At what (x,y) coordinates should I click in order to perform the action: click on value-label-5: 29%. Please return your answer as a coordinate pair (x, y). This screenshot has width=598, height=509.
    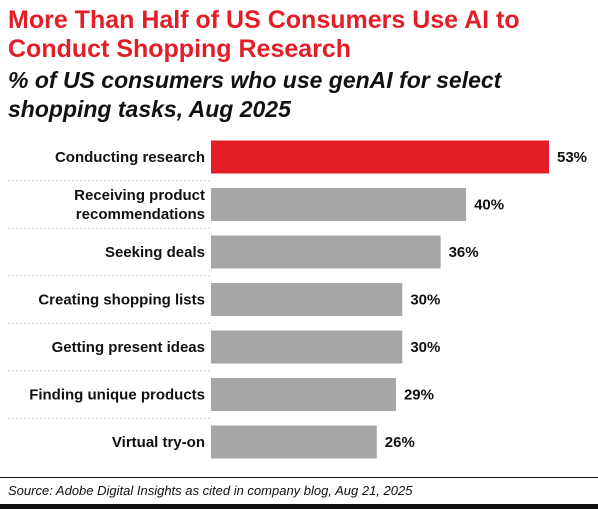
    Looking at the image, I should click on (419, 395).